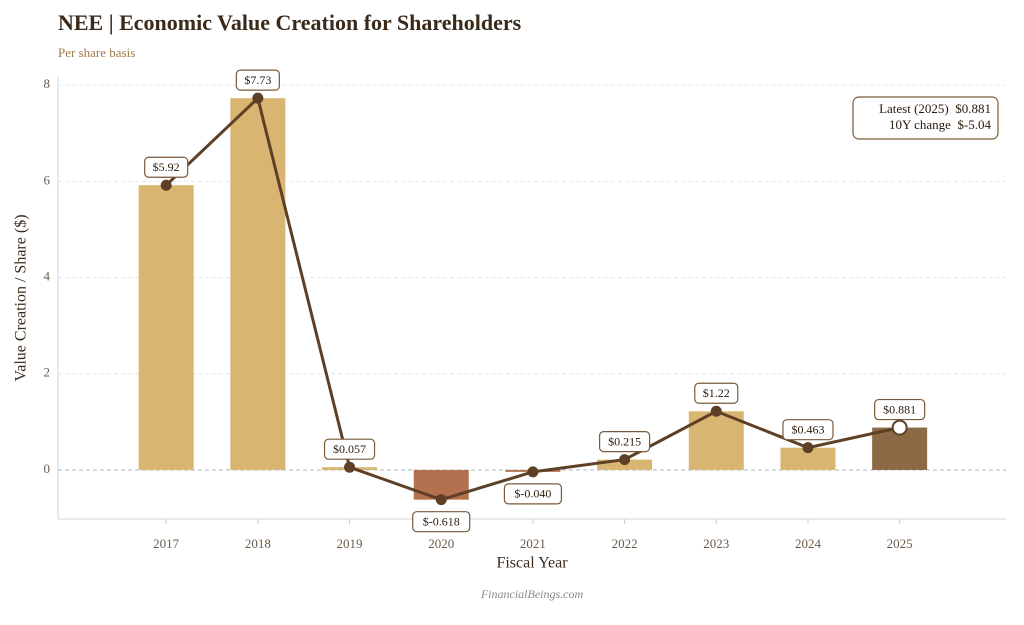 Image resolution: width=1024 pixels, height=625 pixels. I want to click on annotation-text: 10Y change $-5.04, so click(940, 124).